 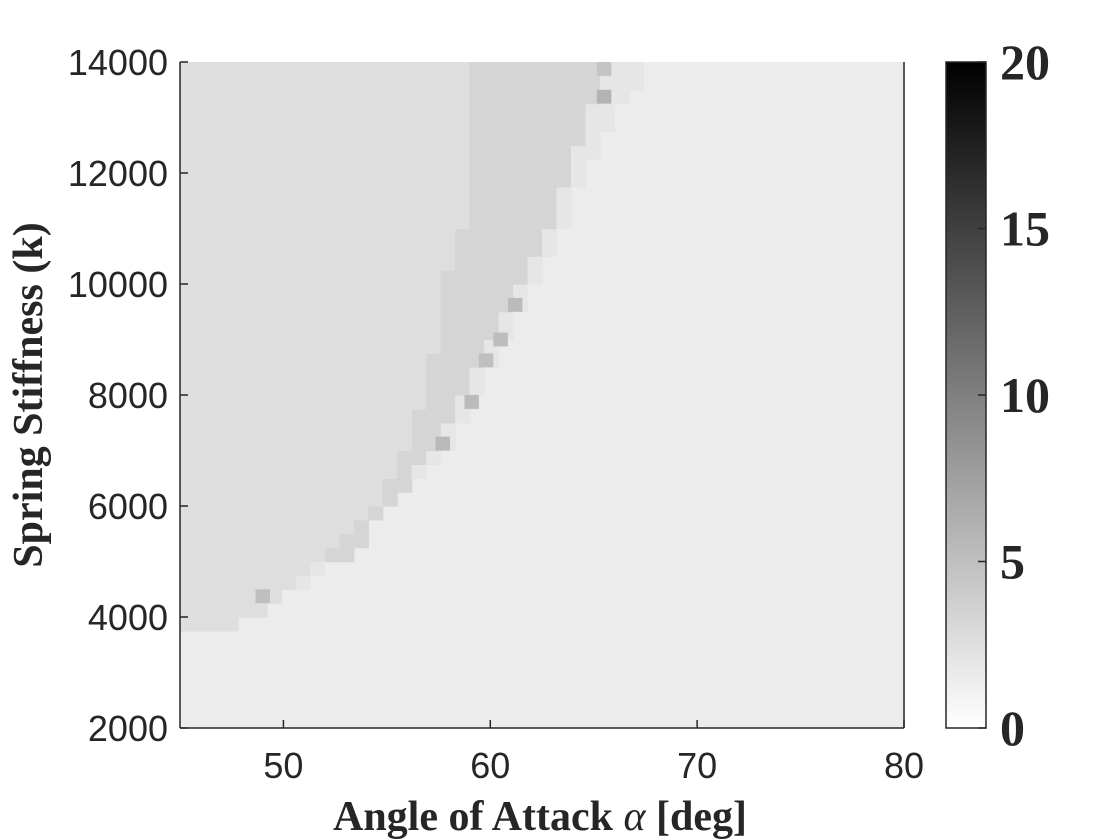 I want to click on x-tick-label: 50, so click(x=283, y=765).